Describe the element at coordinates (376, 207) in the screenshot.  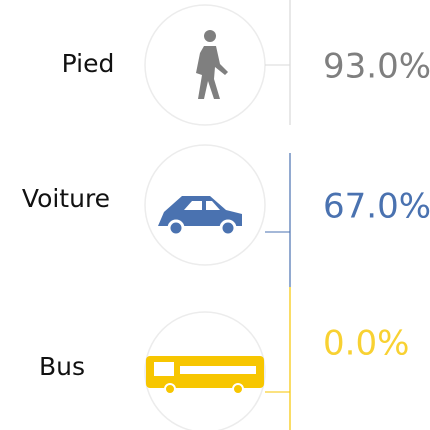
I see `value-label: 67.0%` at that location.